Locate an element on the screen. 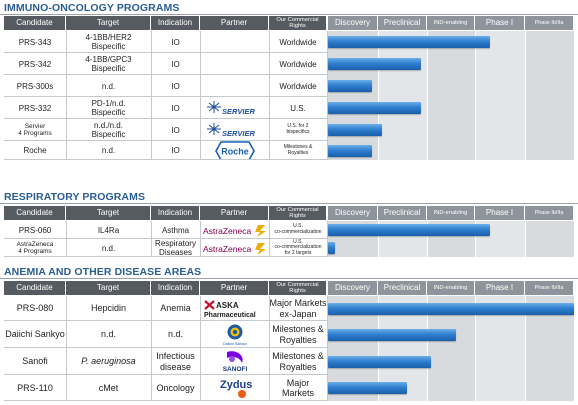 This screenshot has height=405, width=578. indication-cell-text: Infectious disease is located at coordinates (175, 361).